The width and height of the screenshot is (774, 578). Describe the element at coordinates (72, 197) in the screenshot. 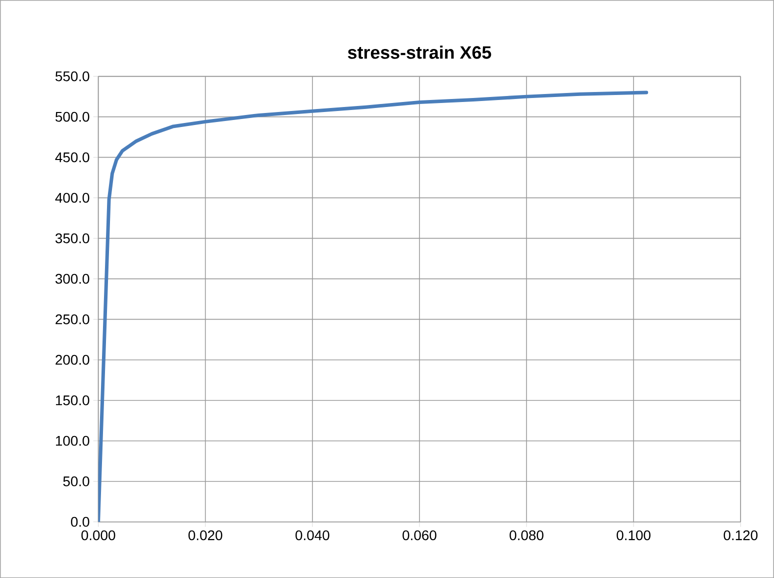

I see `y-tick-label: 400.0` at that location.